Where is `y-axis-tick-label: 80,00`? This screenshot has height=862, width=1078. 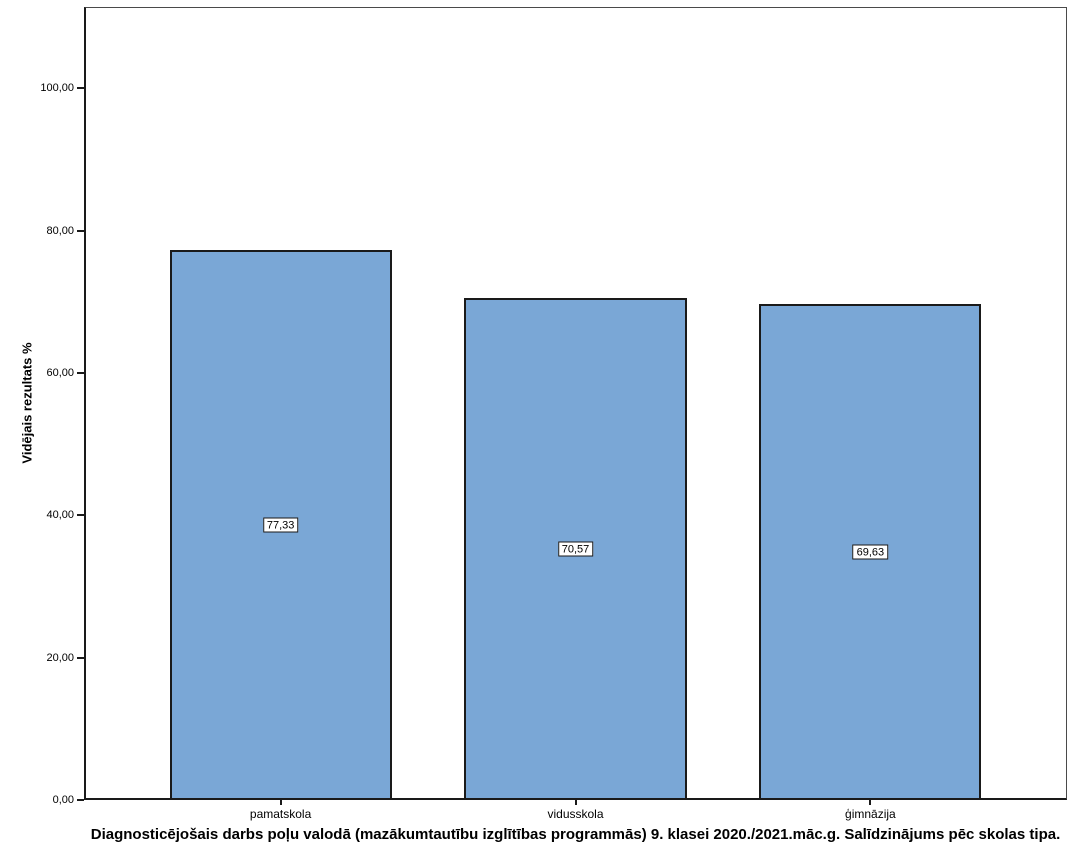 y-axis-tick-label: 80,00 is located at coordinates (60, 230).